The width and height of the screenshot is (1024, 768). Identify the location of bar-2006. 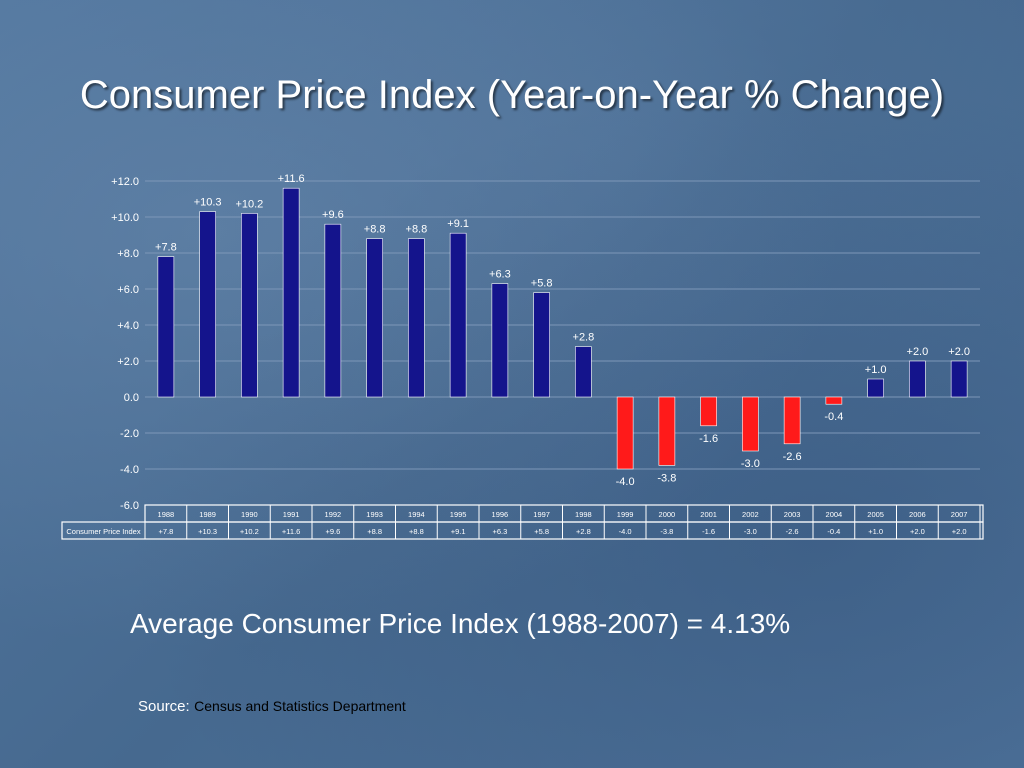
(917, 379).